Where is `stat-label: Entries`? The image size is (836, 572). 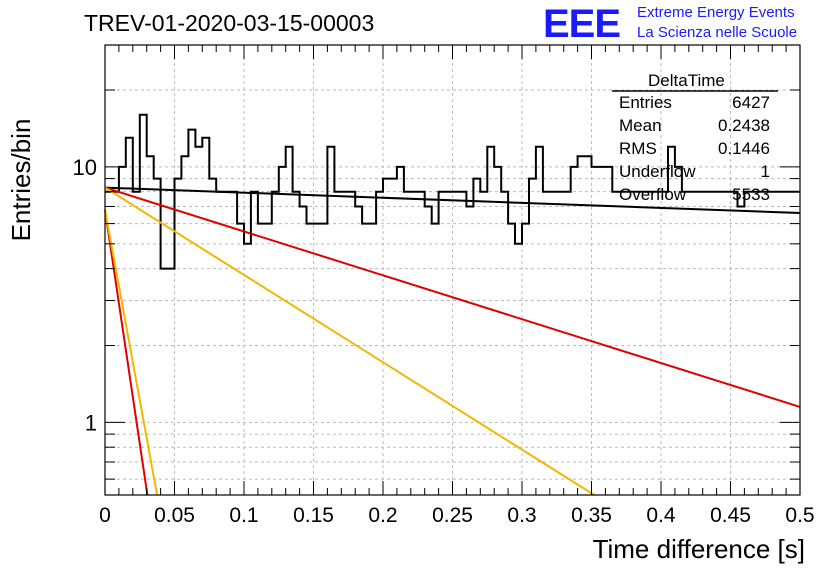 stat-label: Entries is located at coordinates (645, 102).